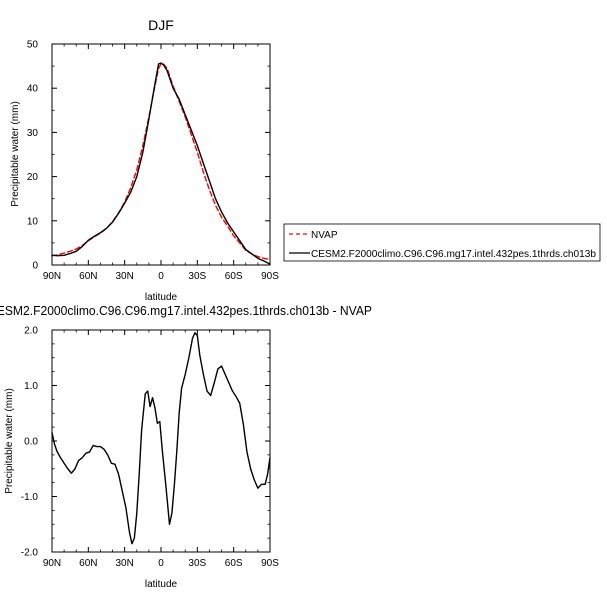  I want to click on bottom-x-tick-label: 60N, so click(88, 563).